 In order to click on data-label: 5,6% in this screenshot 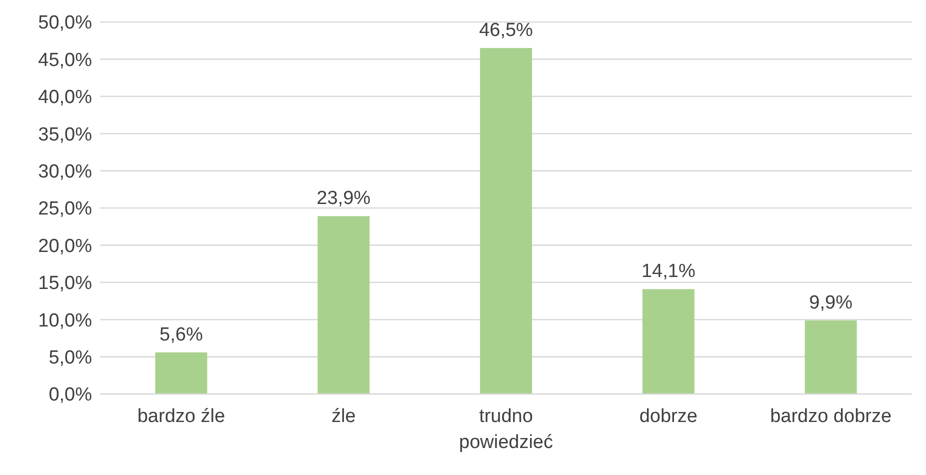, I will do `click(181, 335)`.